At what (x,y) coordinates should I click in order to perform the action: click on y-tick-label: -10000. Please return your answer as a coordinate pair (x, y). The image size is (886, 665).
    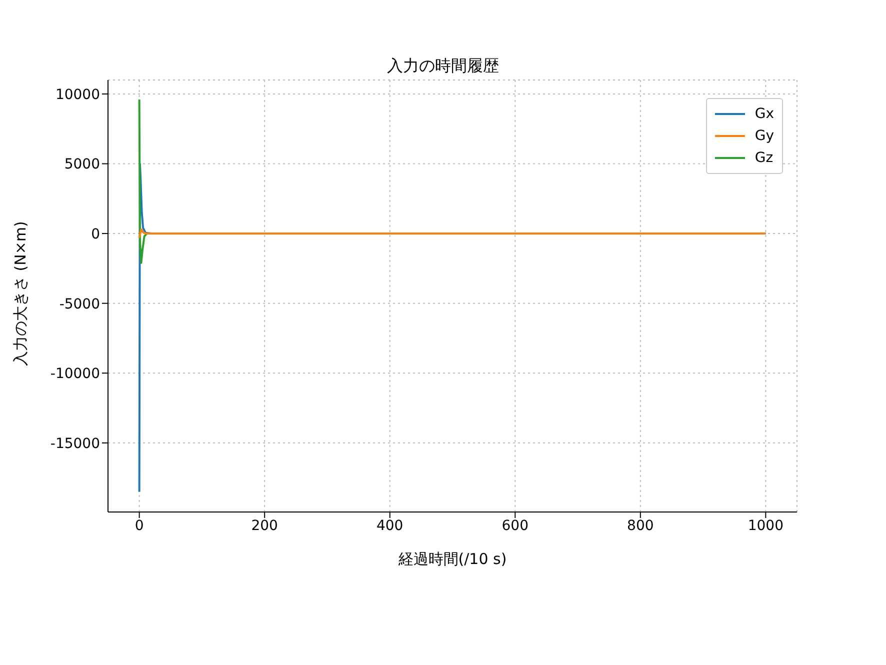
    Looking at the image, I should click on (75, 374).